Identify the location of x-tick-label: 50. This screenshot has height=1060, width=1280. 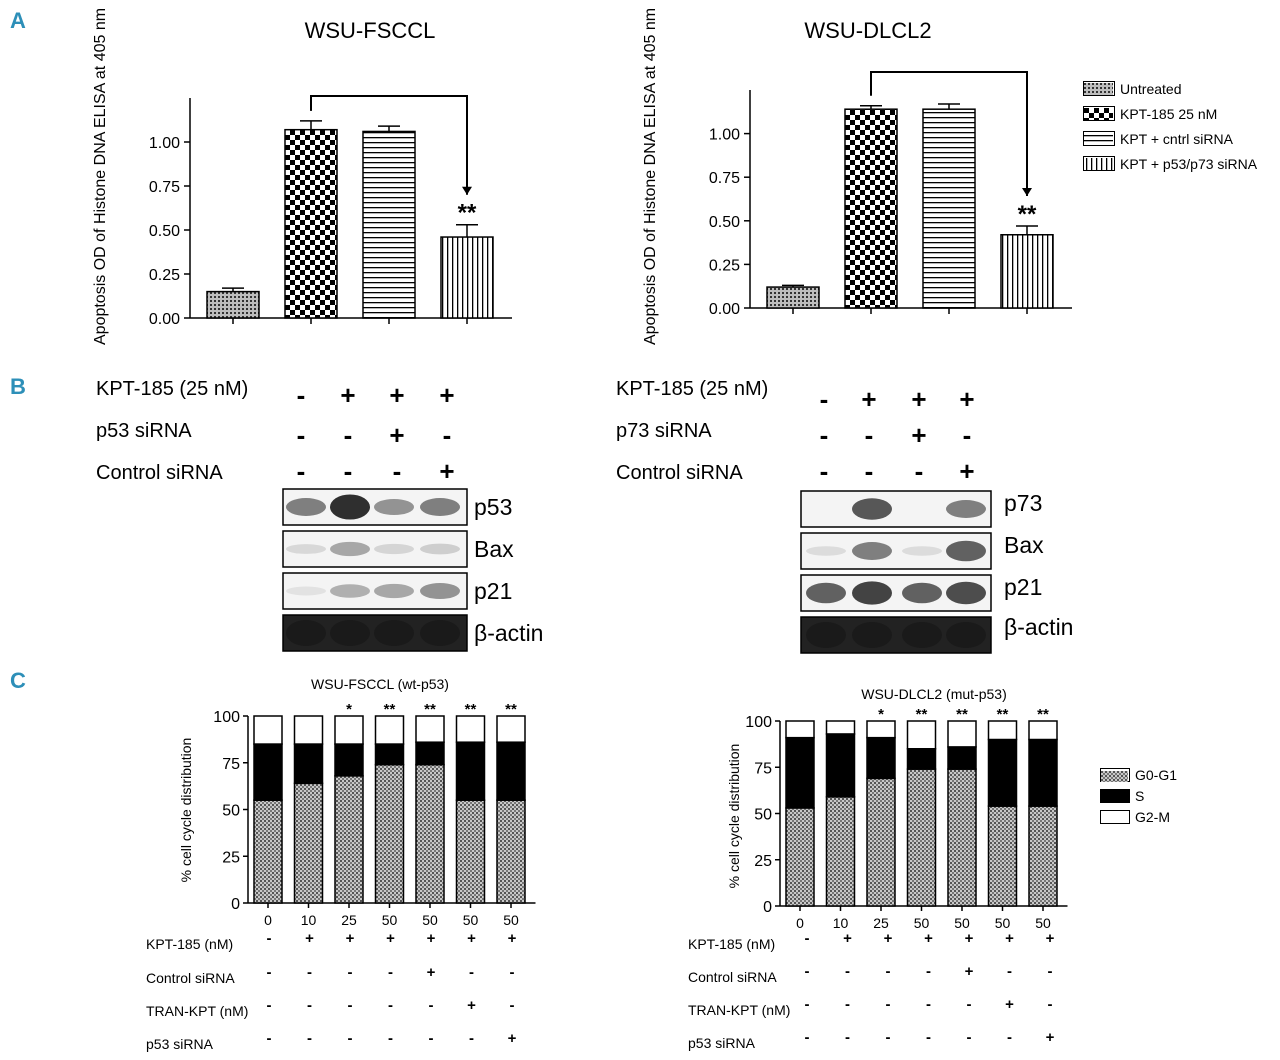
(390, 920).